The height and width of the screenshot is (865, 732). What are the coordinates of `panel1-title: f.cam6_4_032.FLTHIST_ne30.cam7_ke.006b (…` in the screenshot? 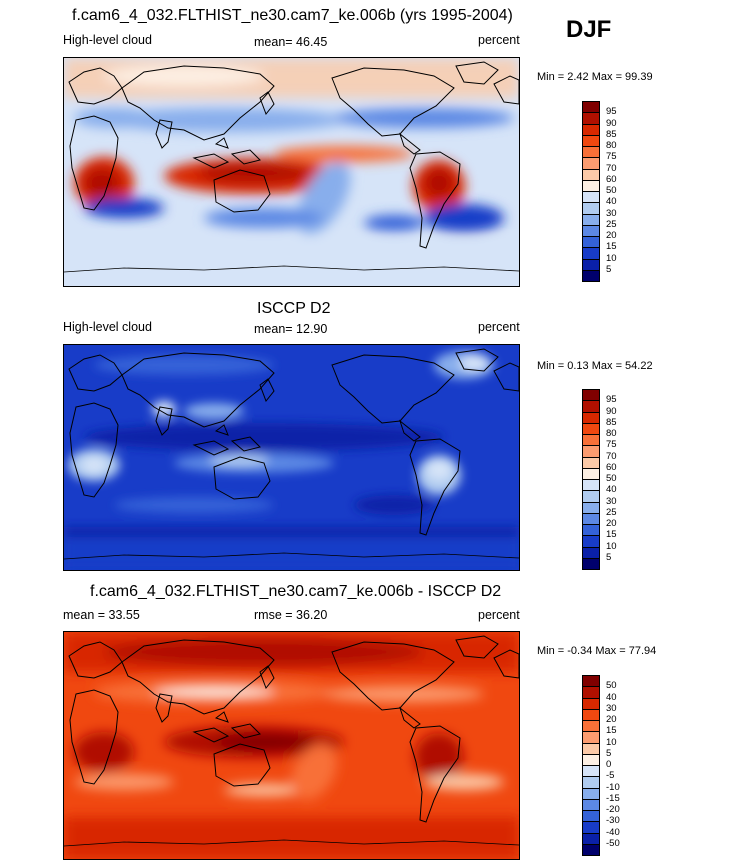 It's located at (292, 15).